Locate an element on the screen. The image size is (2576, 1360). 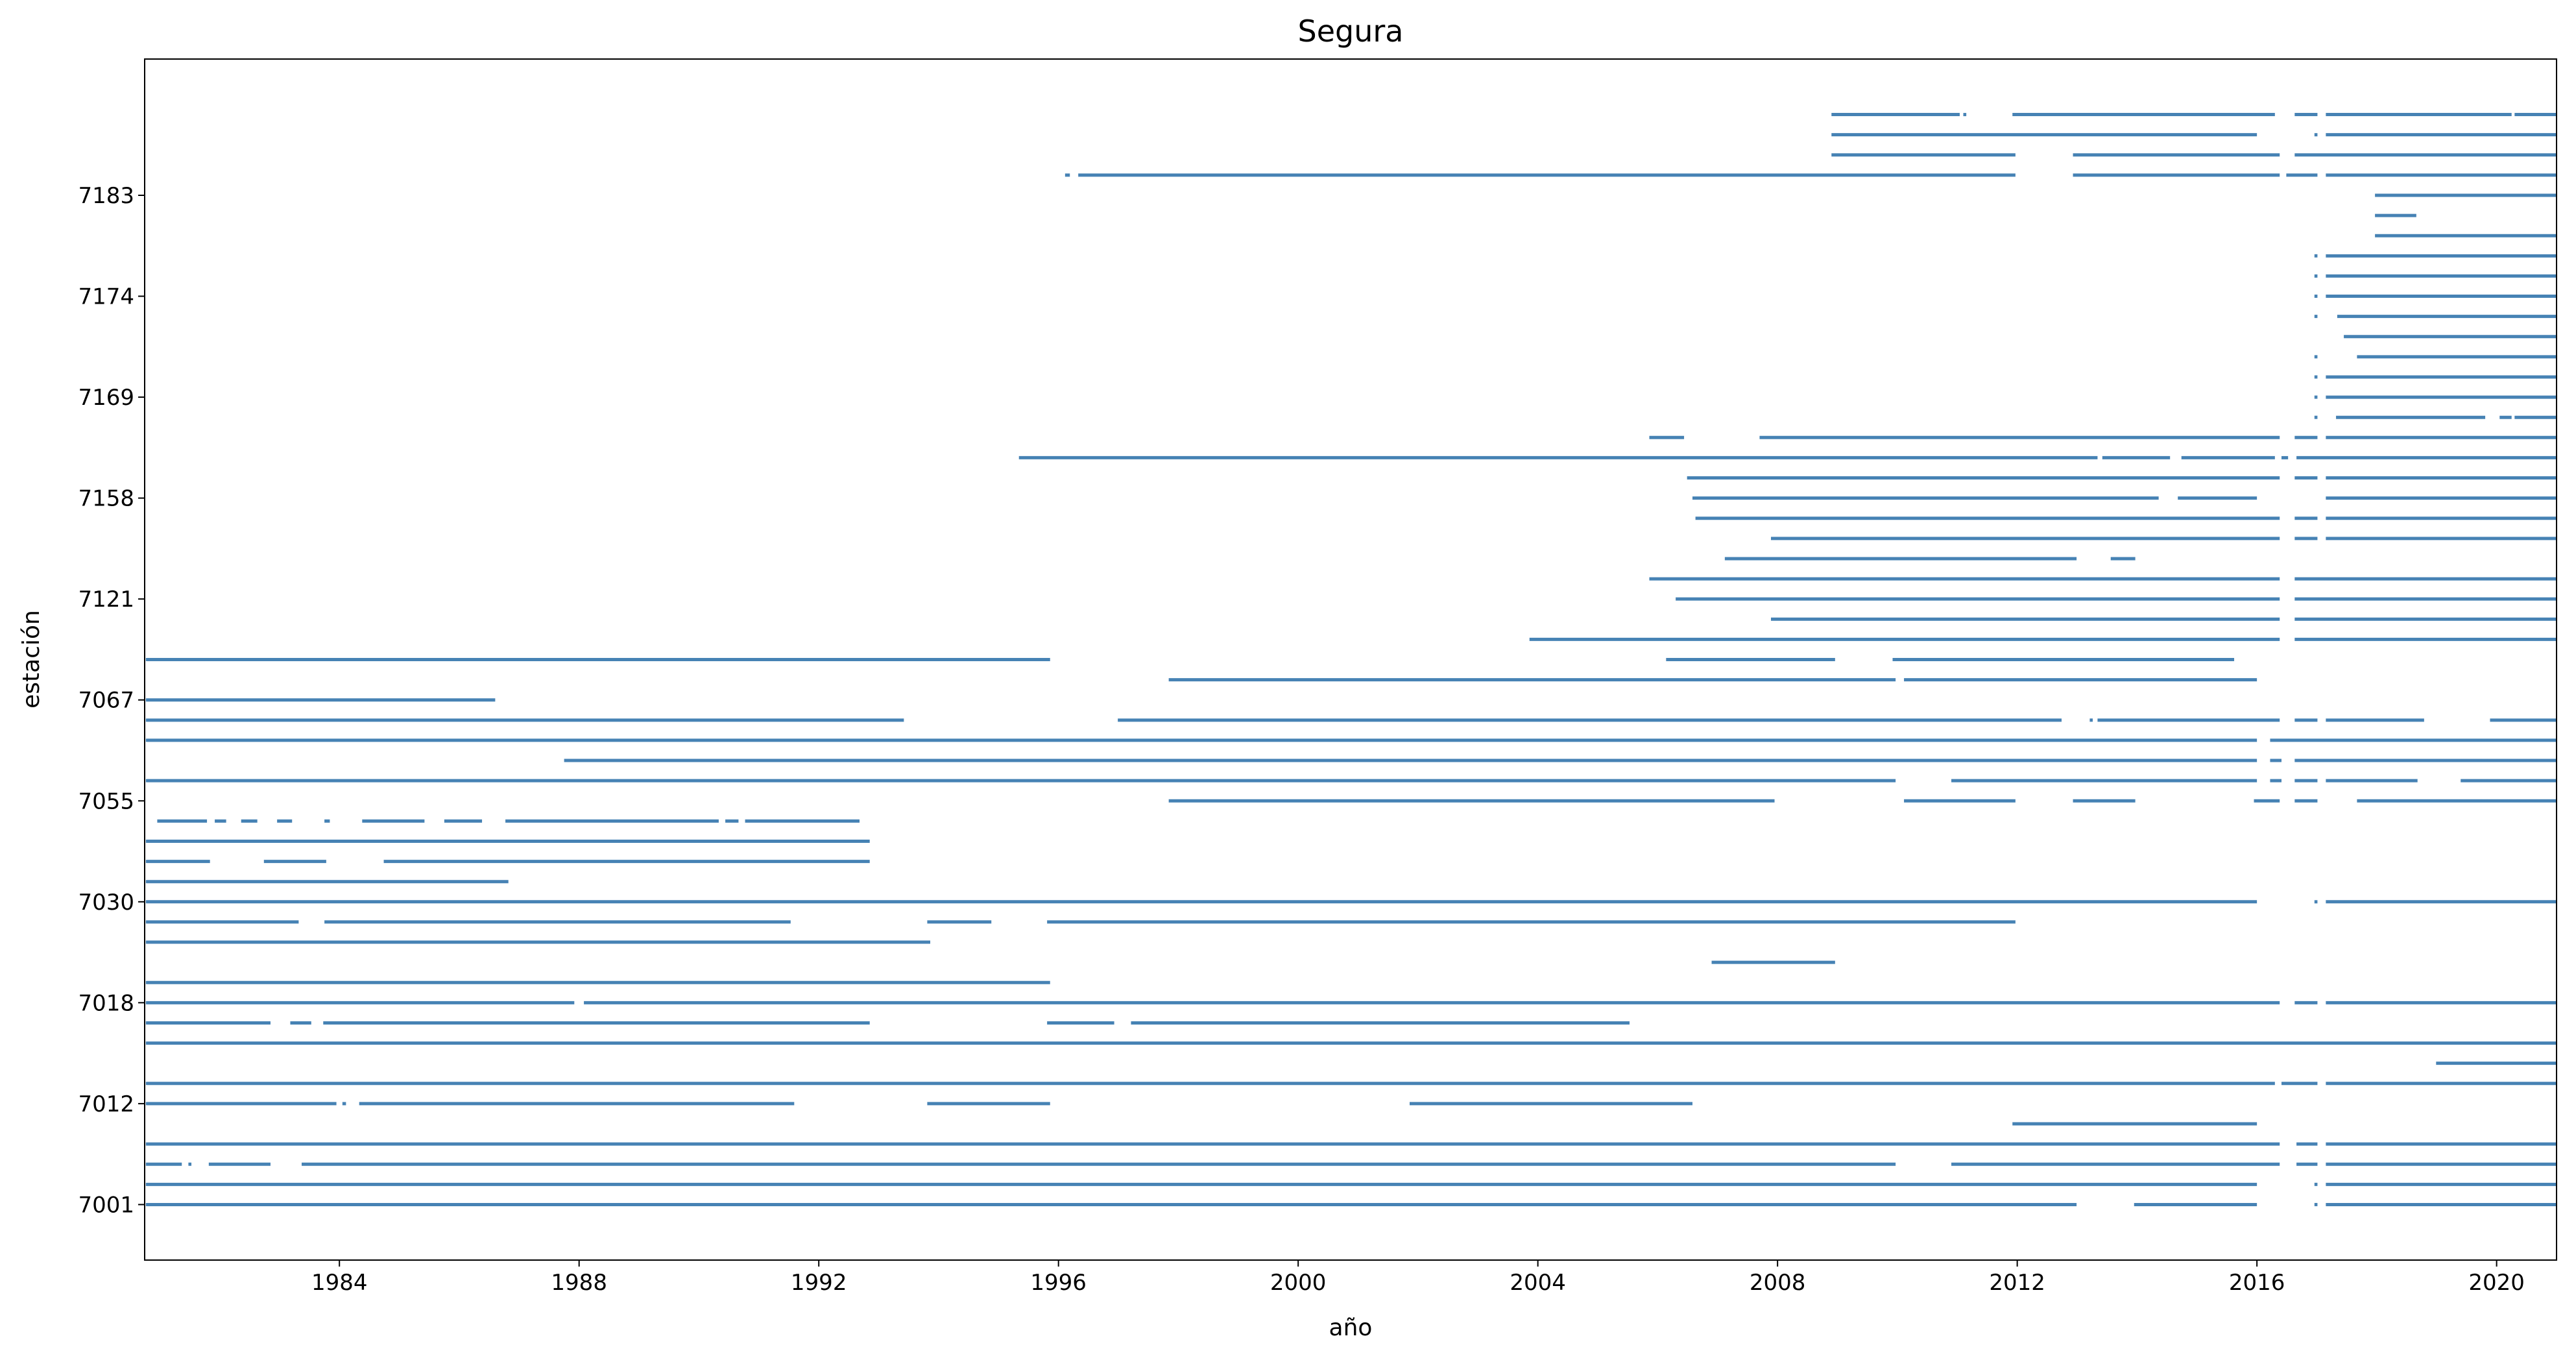
y-tick-label: 7030 is located at coordinates (106, 903).